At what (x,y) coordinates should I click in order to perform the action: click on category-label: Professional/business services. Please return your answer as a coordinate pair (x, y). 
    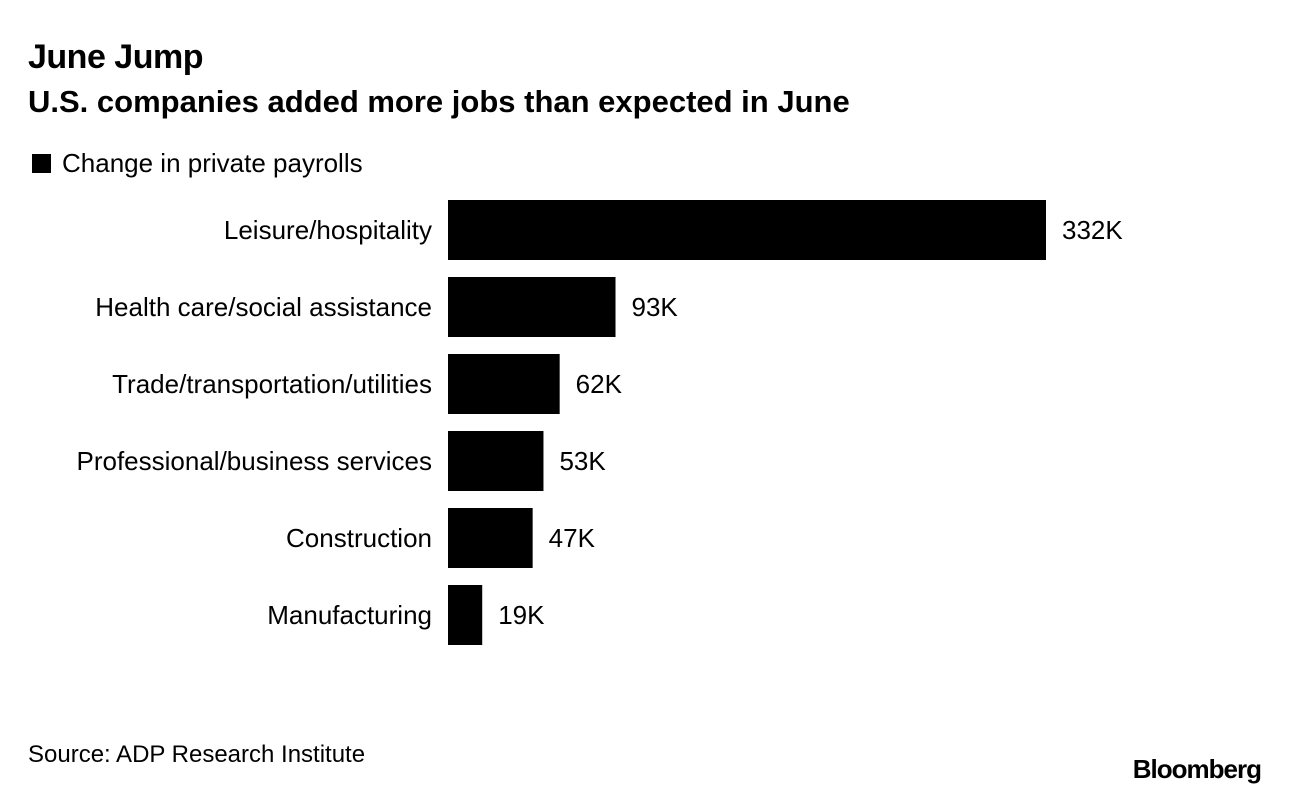
    Looking at the image, I should click on (255, 461).